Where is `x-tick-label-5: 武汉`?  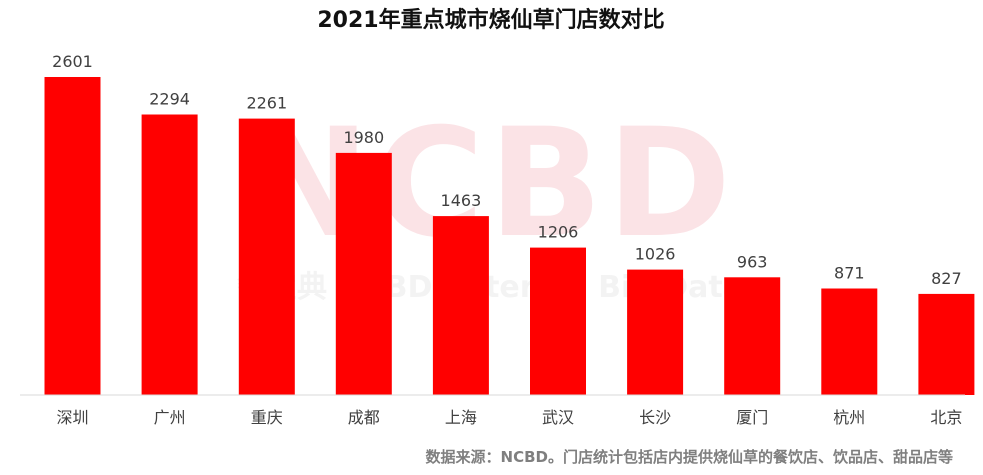 x-tick-label-5: 武汉 is located at coordinates (558, 417).